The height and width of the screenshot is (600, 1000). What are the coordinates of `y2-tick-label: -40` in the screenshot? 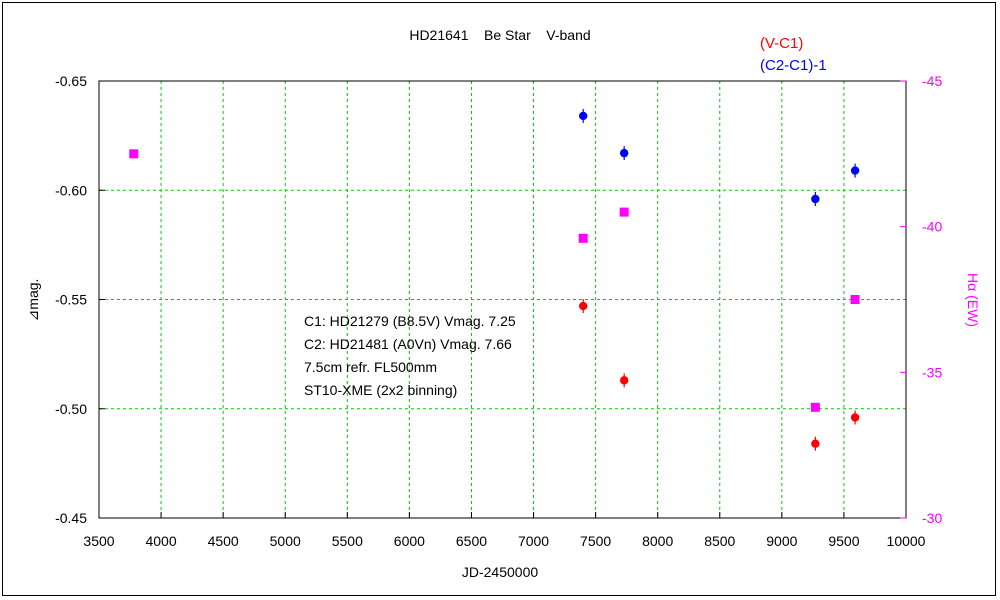 It's located at (932, 227).